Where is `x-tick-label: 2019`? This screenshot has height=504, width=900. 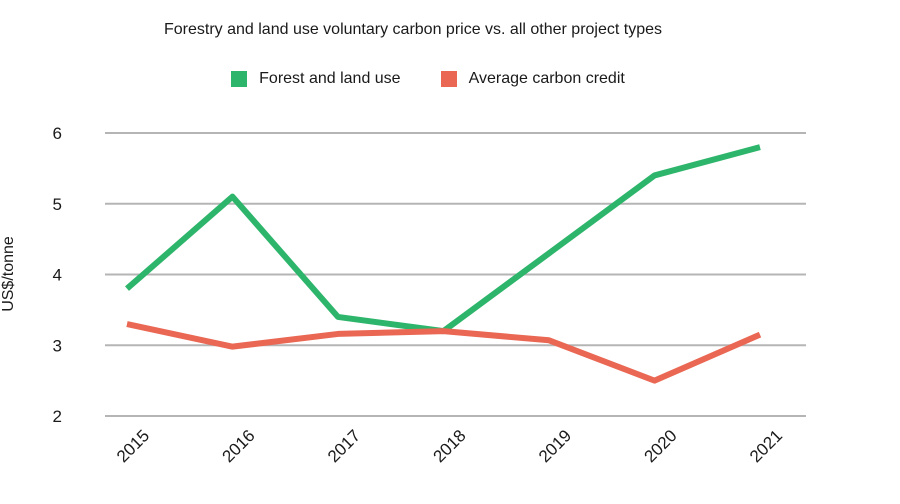 x-tick-label: 2019 is located at coordinates (555, 446).